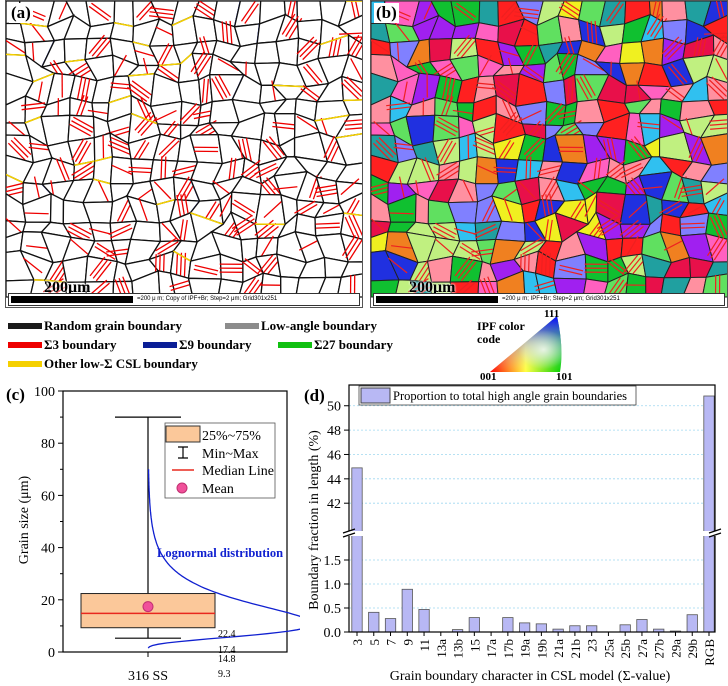 This screenshot has height=686, width=728. What do you see at coordinates (218, 489) in the screenshot?
I see `legend-label-mean: Mean` at bounding box center [218, 489].